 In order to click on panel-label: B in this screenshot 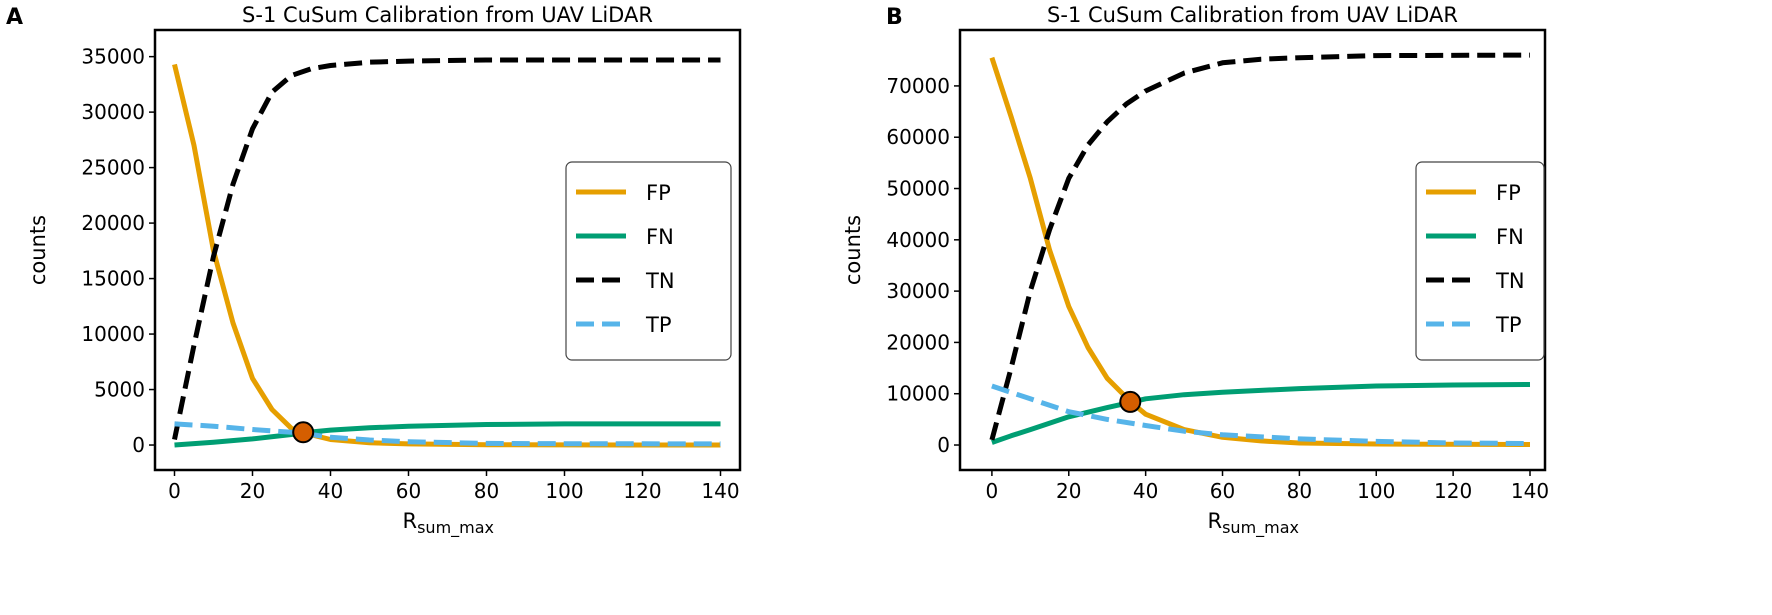, I will do `click(894, 17)`.